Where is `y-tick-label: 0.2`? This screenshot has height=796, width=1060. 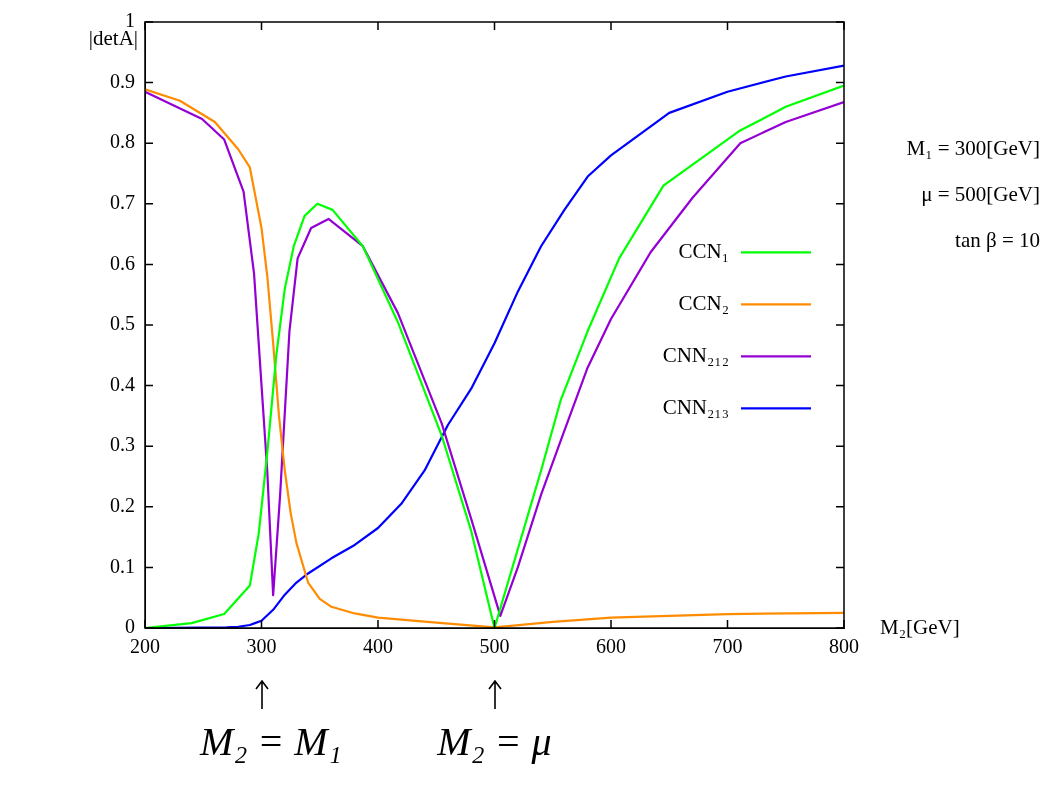 y-tick-label: 0.2 is located at coordinates (122, 505).